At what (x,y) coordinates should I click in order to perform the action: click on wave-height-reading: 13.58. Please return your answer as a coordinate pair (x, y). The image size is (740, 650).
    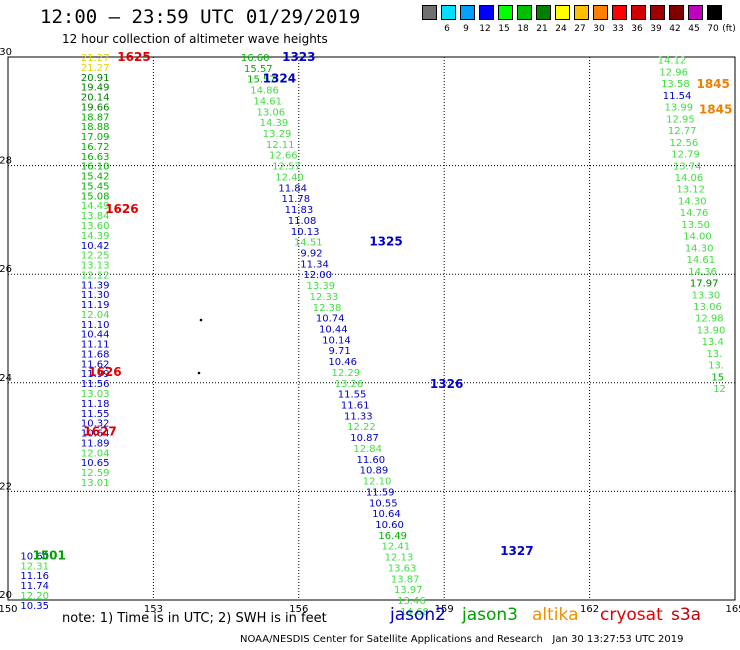
    Looking at the image, I should click on (675, 84).